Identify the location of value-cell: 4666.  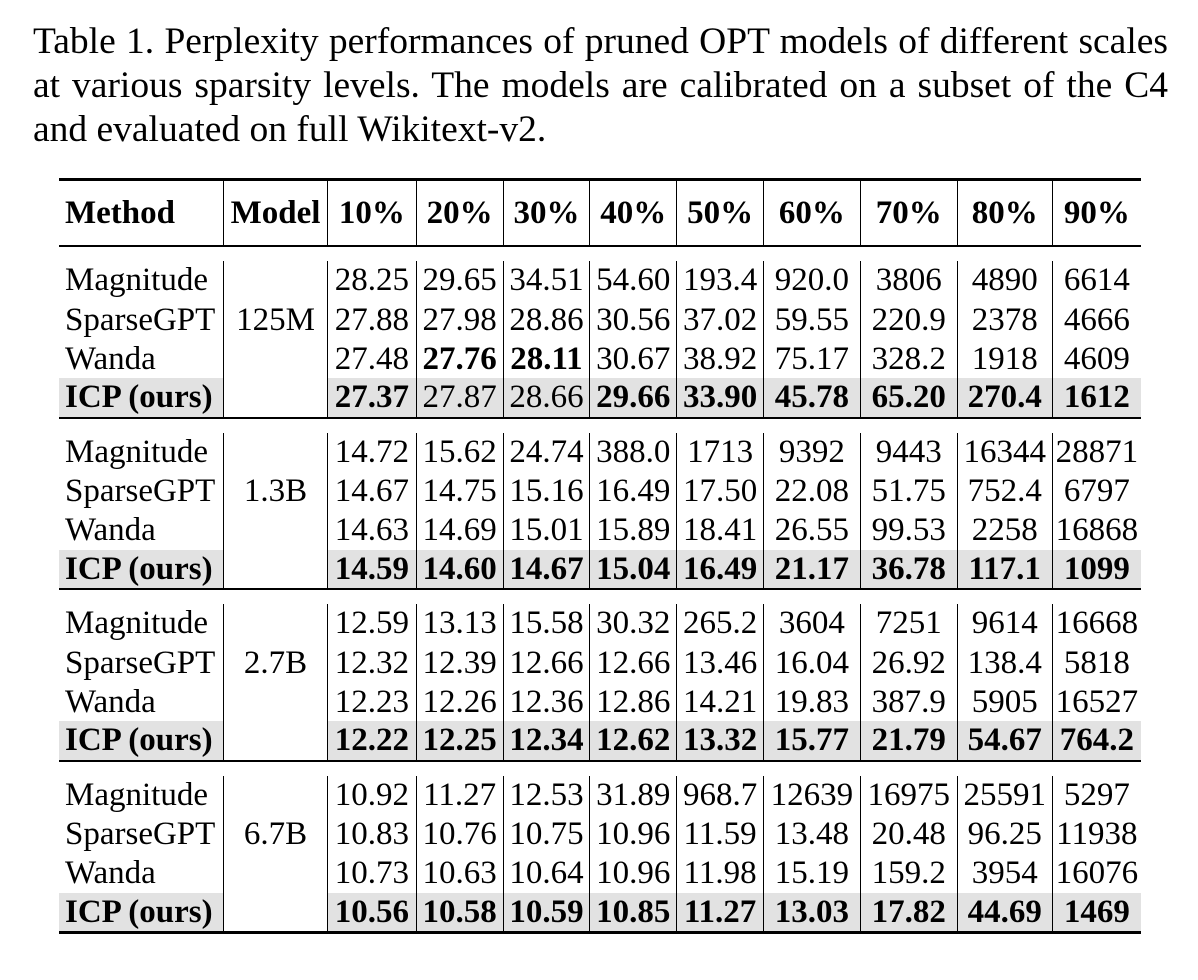
(1096, 319).